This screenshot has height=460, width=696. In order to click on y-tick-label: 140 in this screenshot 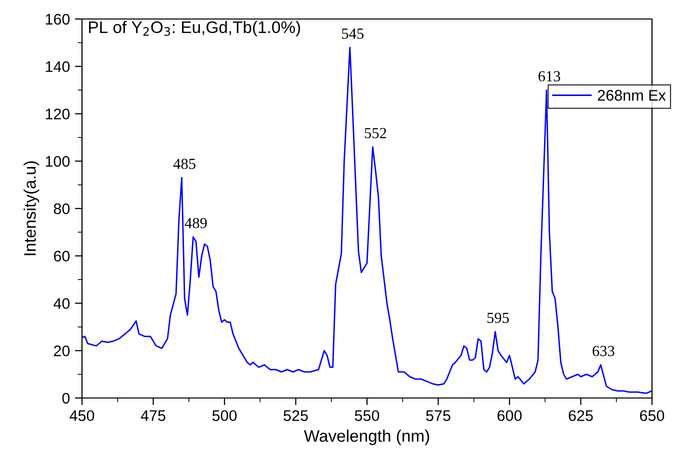, I will do `click(58, 66)`.